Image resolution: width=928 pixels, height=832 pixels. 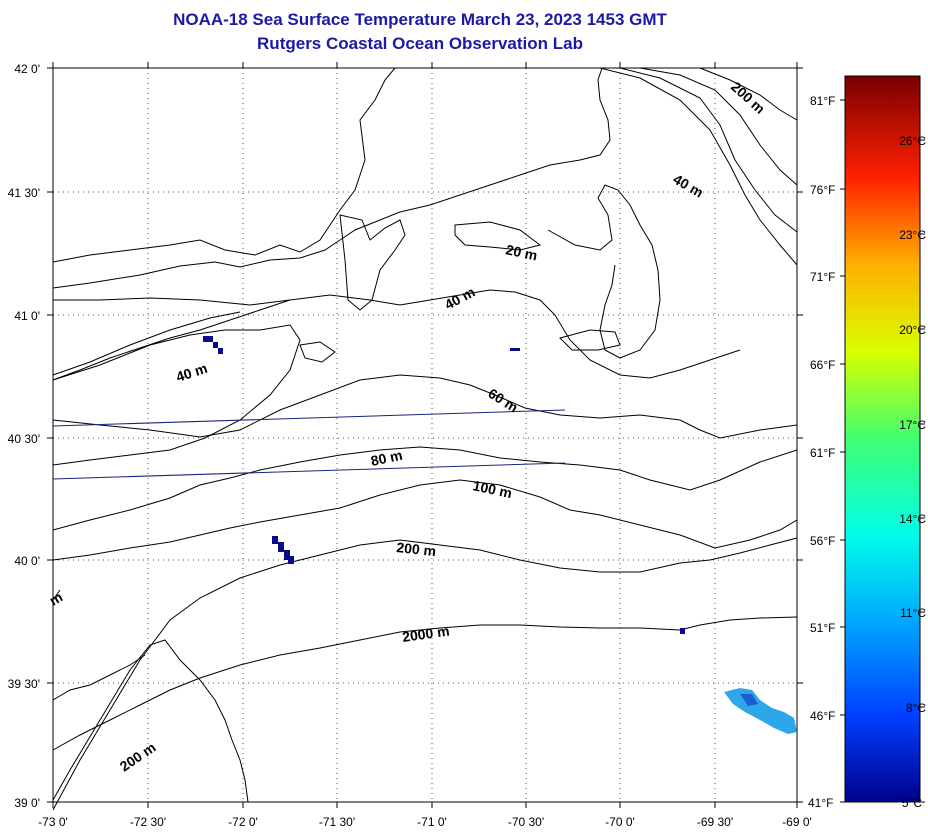 What do you see at coordinates (526, 822) in the screenshot?
I see `lon-label: -70 30'` at bounding box center [526, 822].